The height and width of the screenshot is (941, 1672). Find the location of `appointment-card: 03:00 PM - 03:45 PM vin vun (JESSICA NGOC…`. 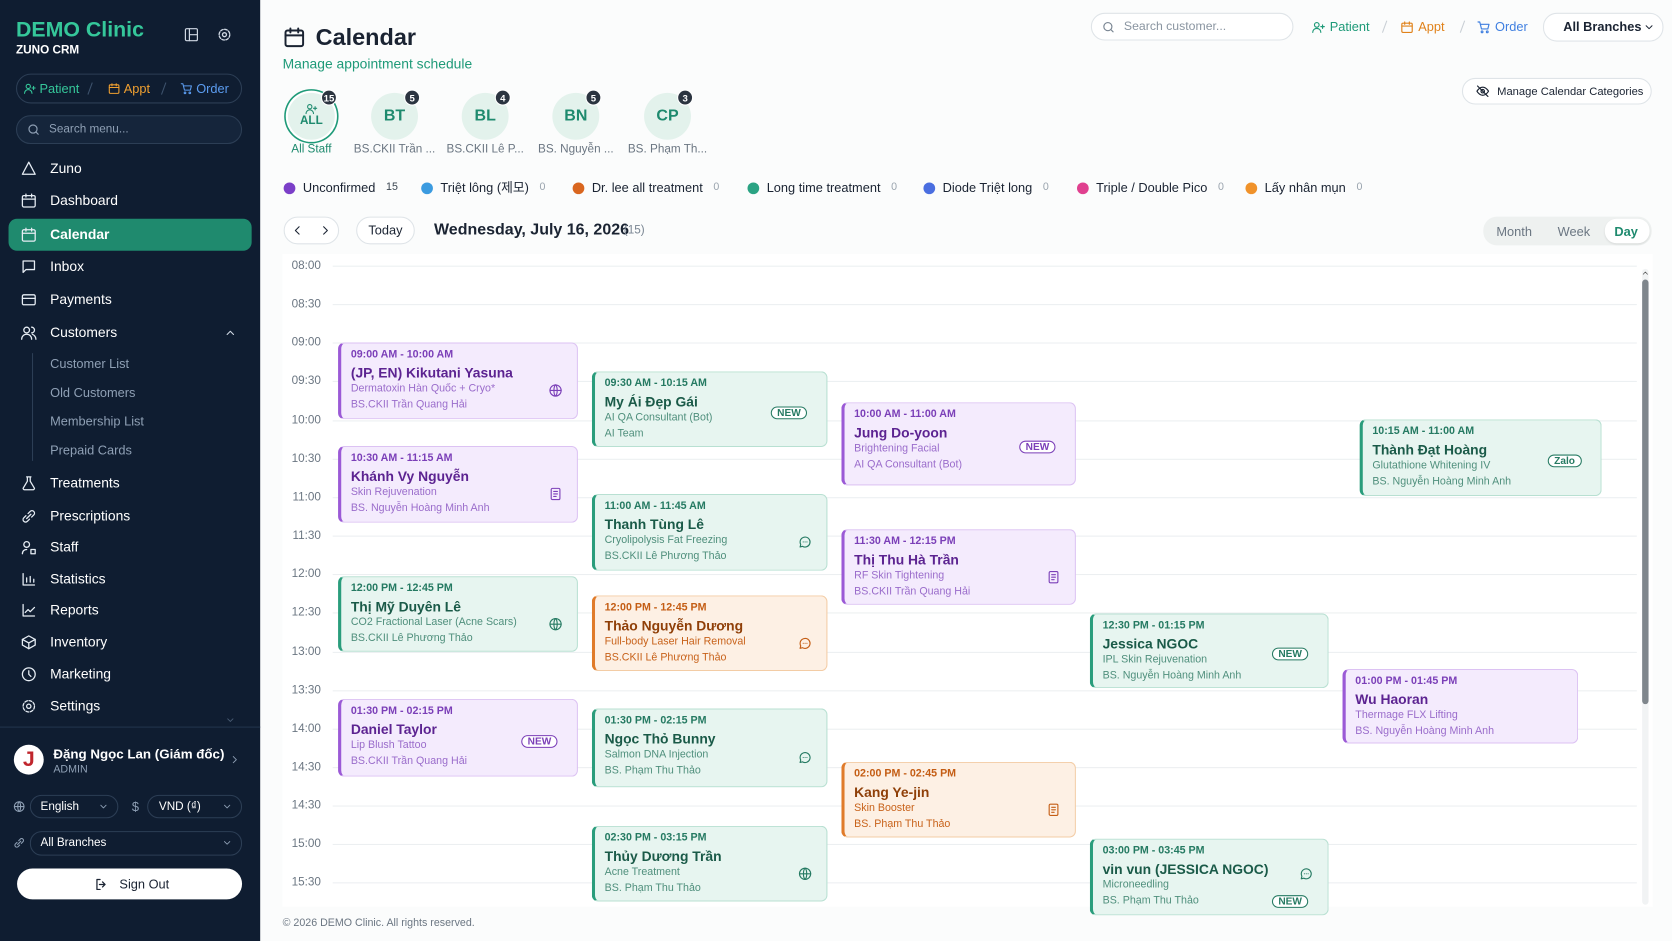

appointment-card: 03:00 PM - 03:45 PM vin vun (JESSICA NGOC… is located at coordinates (1209, 877).